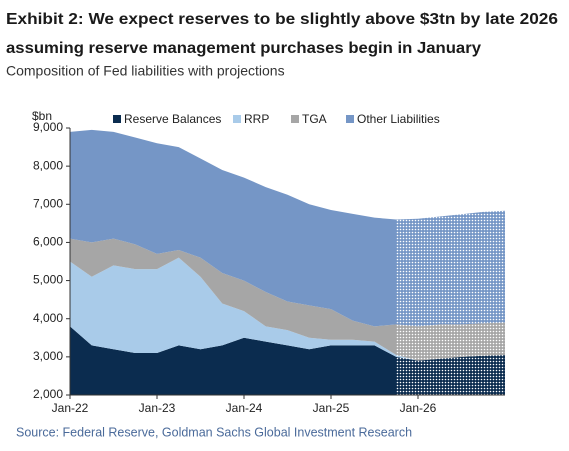 This screenshot has height=451, width=569. Describe the element at coordinates (70, 408) in the screenshot. I see `x-tick-label: Jan-22` at that location.